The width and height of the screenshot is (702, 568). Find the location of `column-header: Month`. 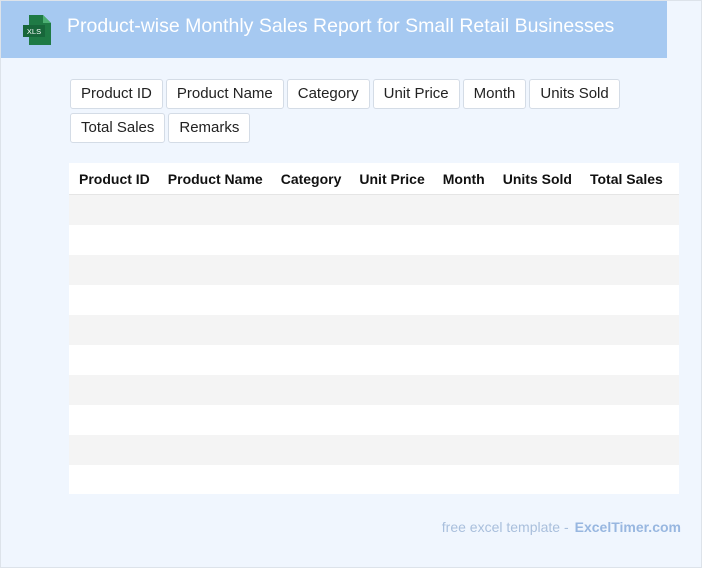

column-header: Month is located at coordinates (462, 179).